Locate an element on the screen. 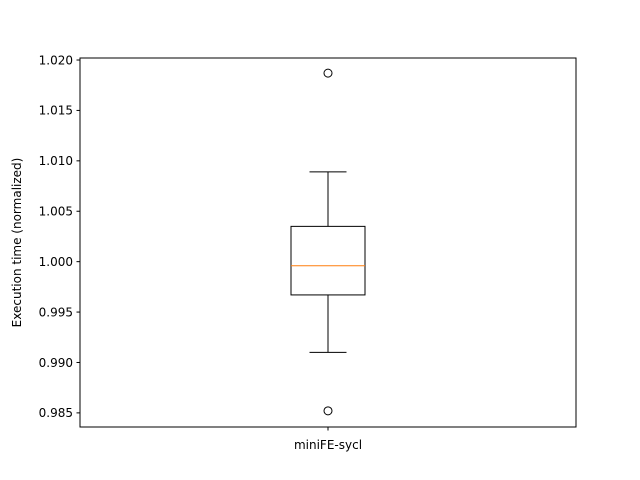  y-tick-label: 1.015 is located at coordinates (56, 111).